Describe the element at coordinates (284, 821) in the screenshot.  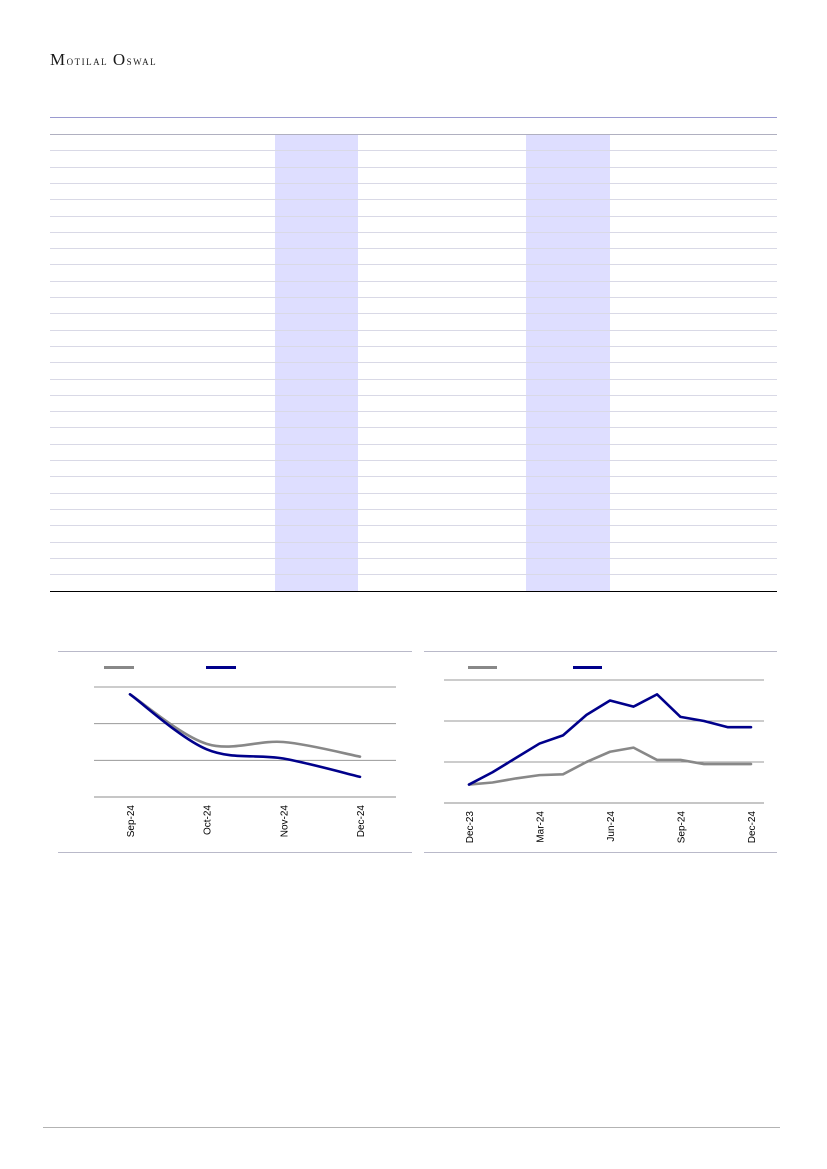
I see `x-tick-label: Nov-24` at that location.